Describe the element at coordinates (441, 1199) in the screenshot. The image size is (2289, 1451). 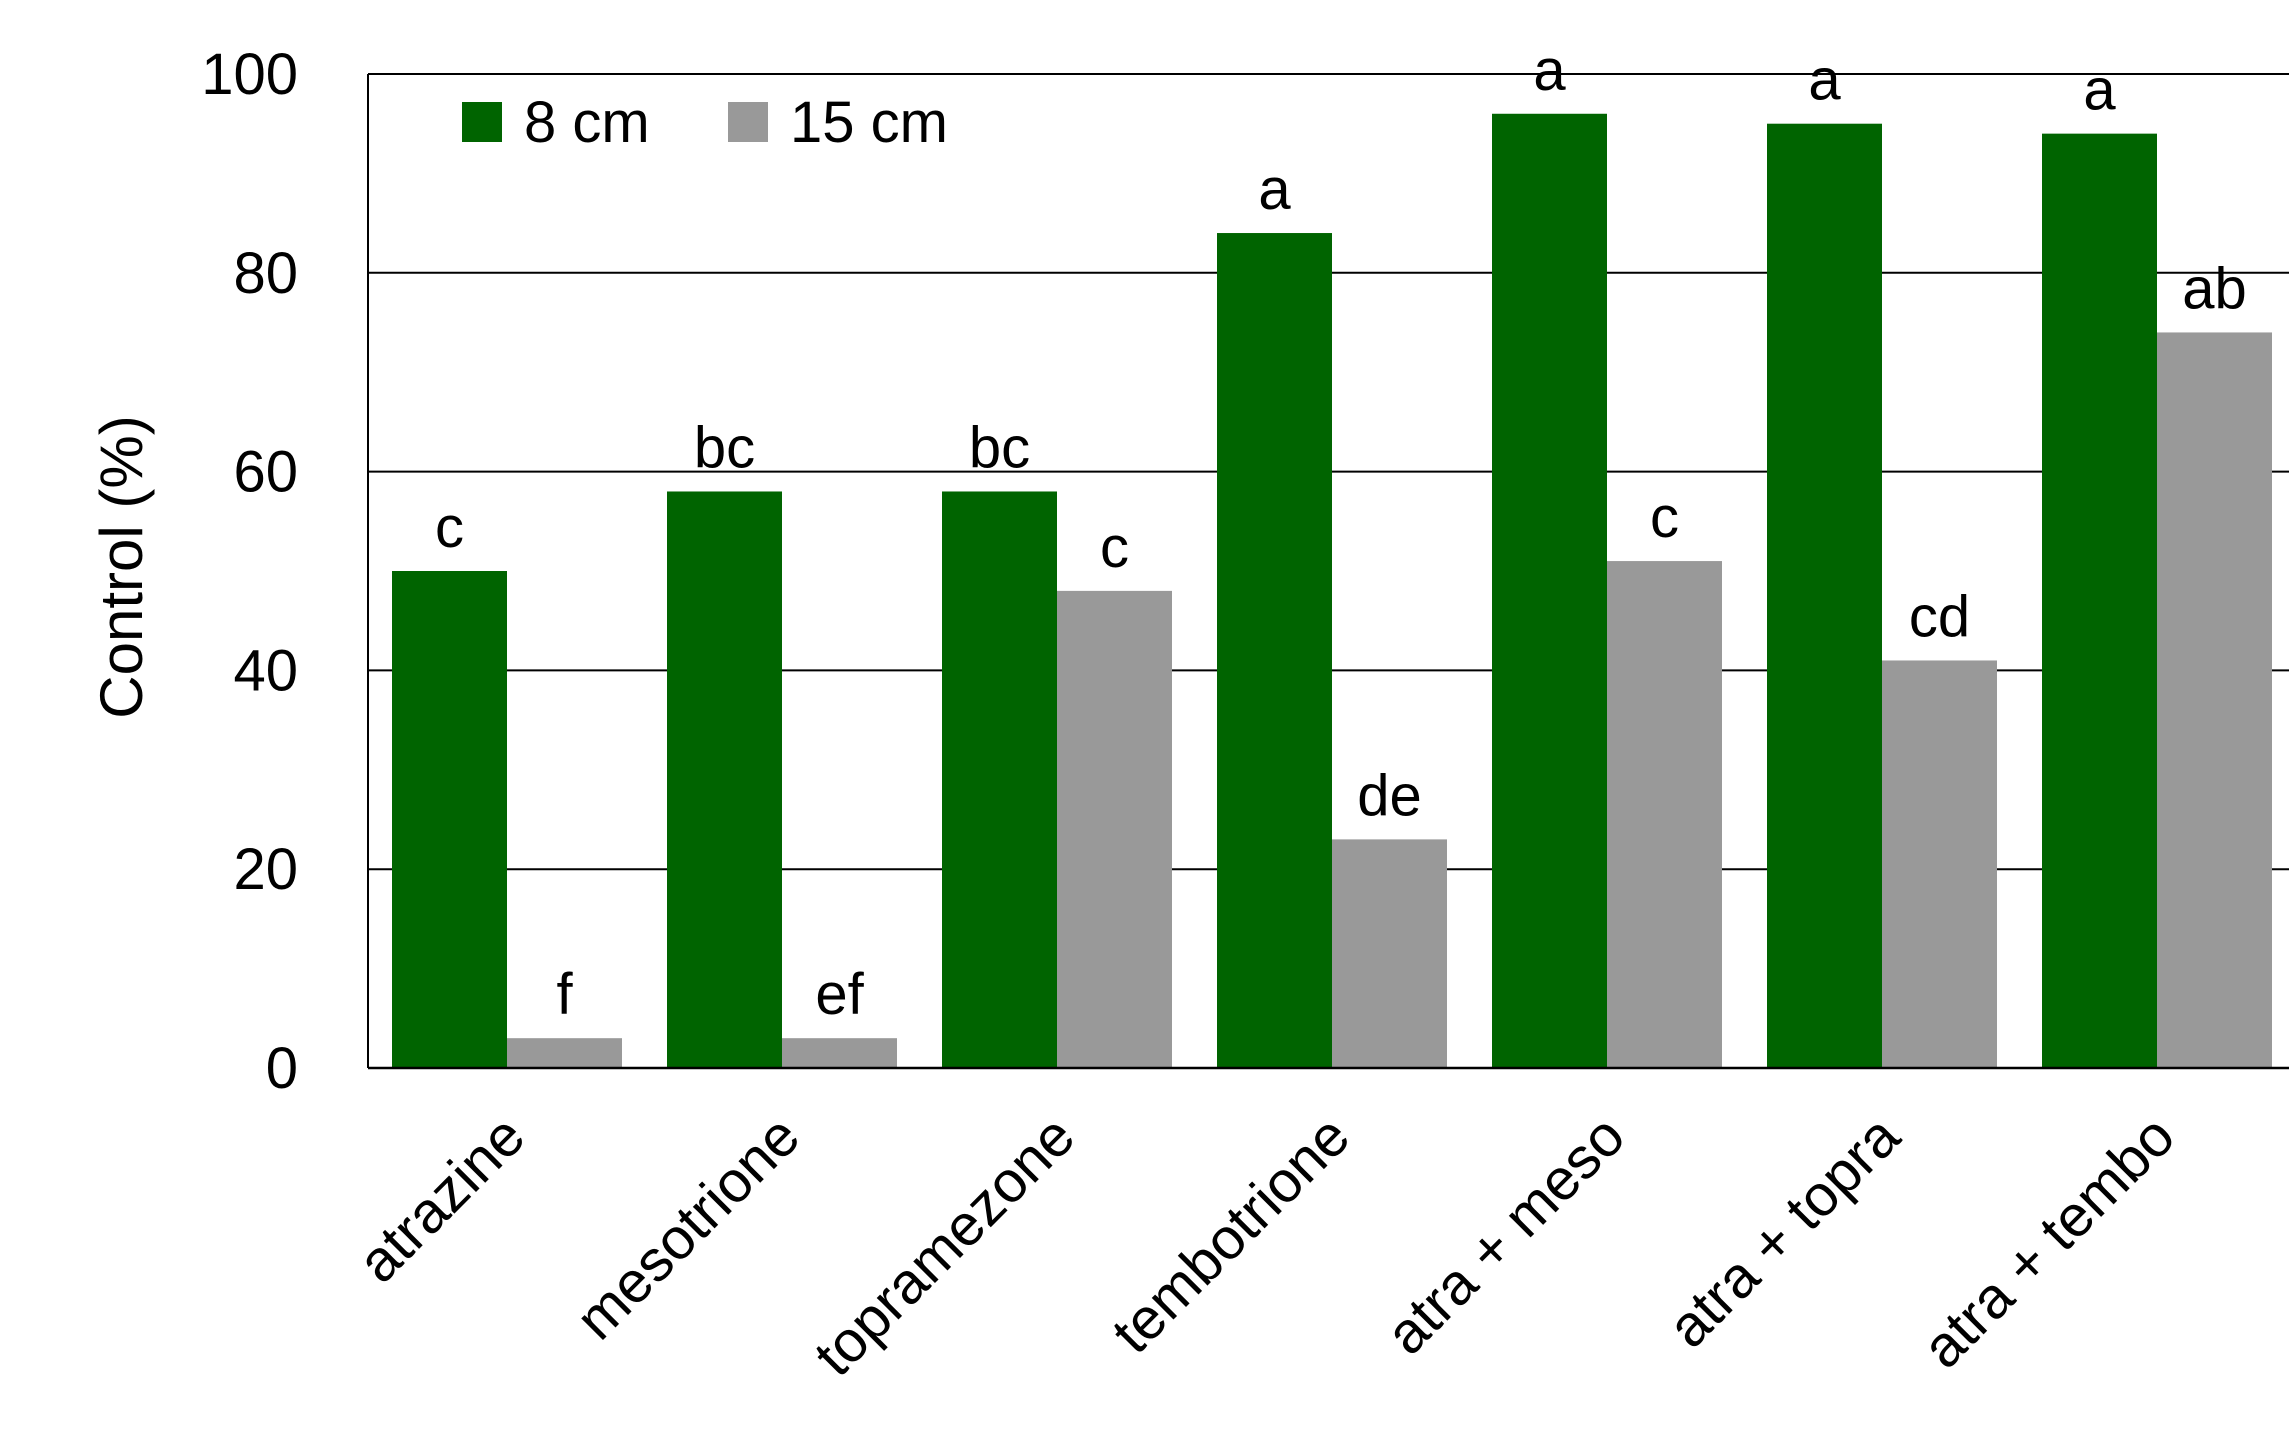
I see `x-tick-label: atrazine` at that location.